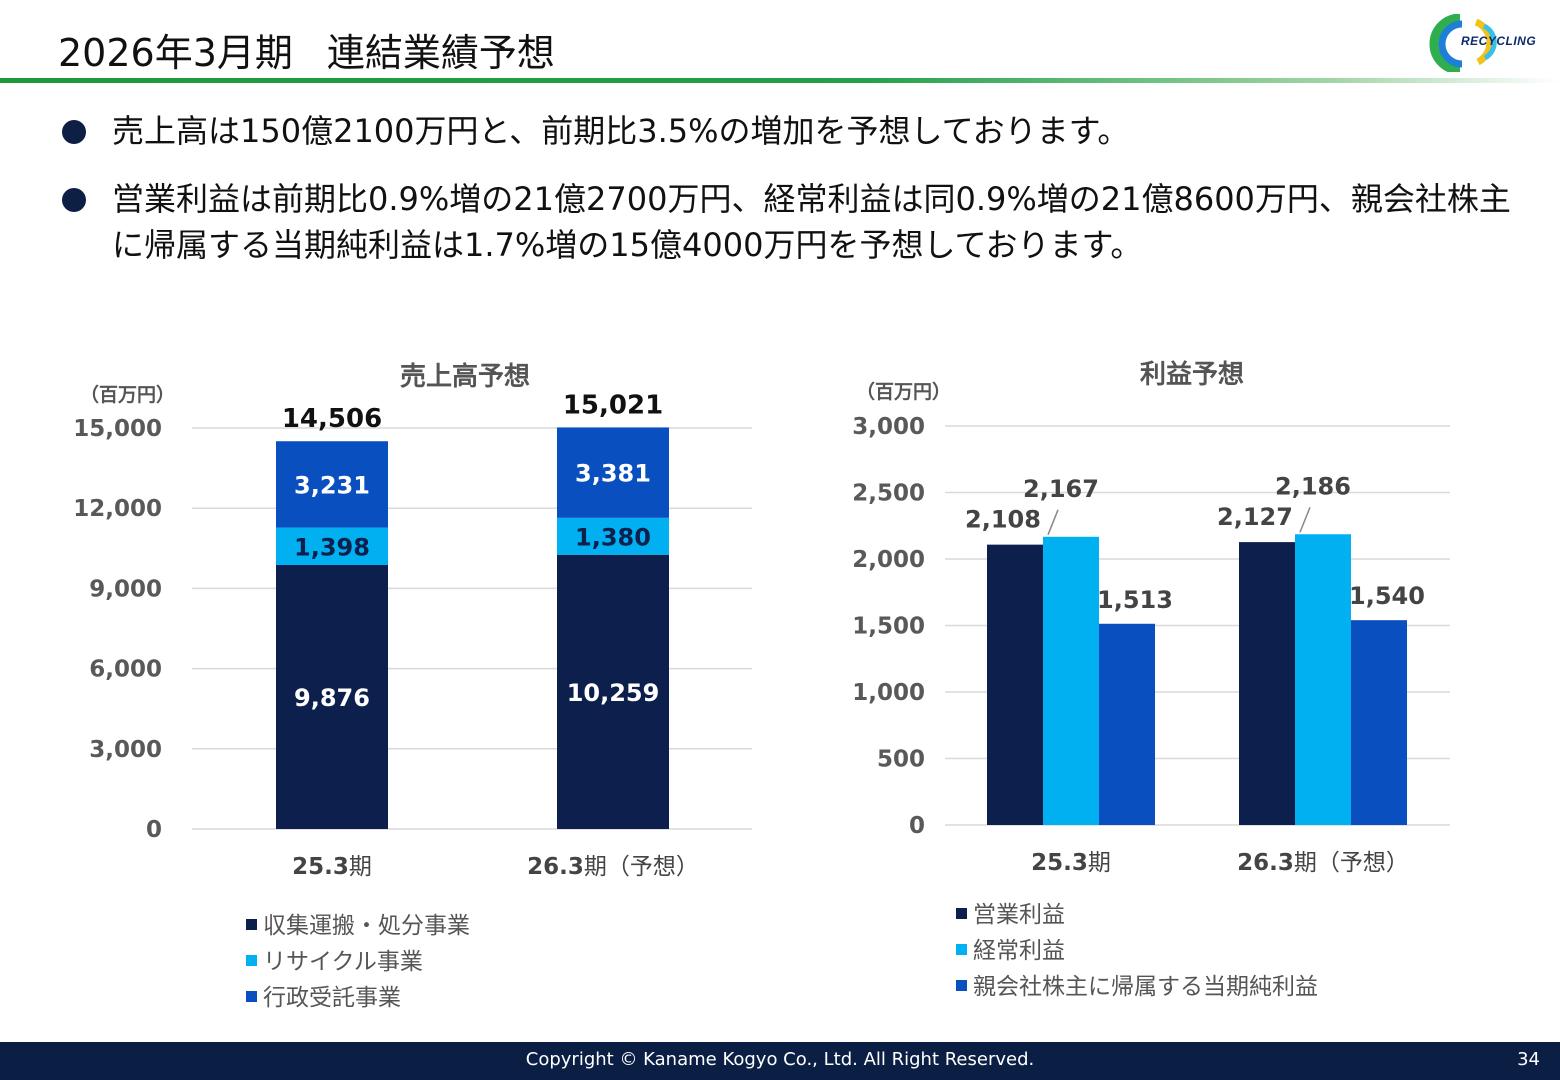 The height and width of the screenshot is (1080, 1560). Describe the element at coordinates (332, 998) in the screenshot. I see `legend-label: 行政受託事業` at that location.